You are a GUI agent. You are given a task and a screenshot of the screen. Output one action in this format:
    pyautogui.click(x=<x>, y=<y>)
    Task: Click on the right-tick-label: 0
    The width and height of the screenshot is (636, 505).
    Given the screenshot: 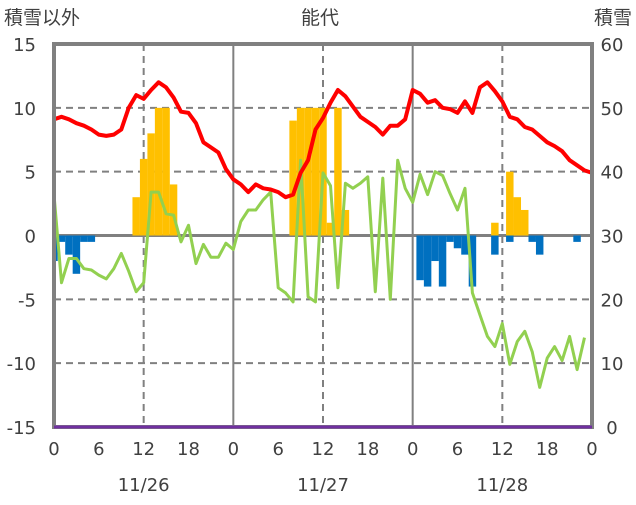 What is the action you would take?
    pyautogui.click(x=611, y=428)
    